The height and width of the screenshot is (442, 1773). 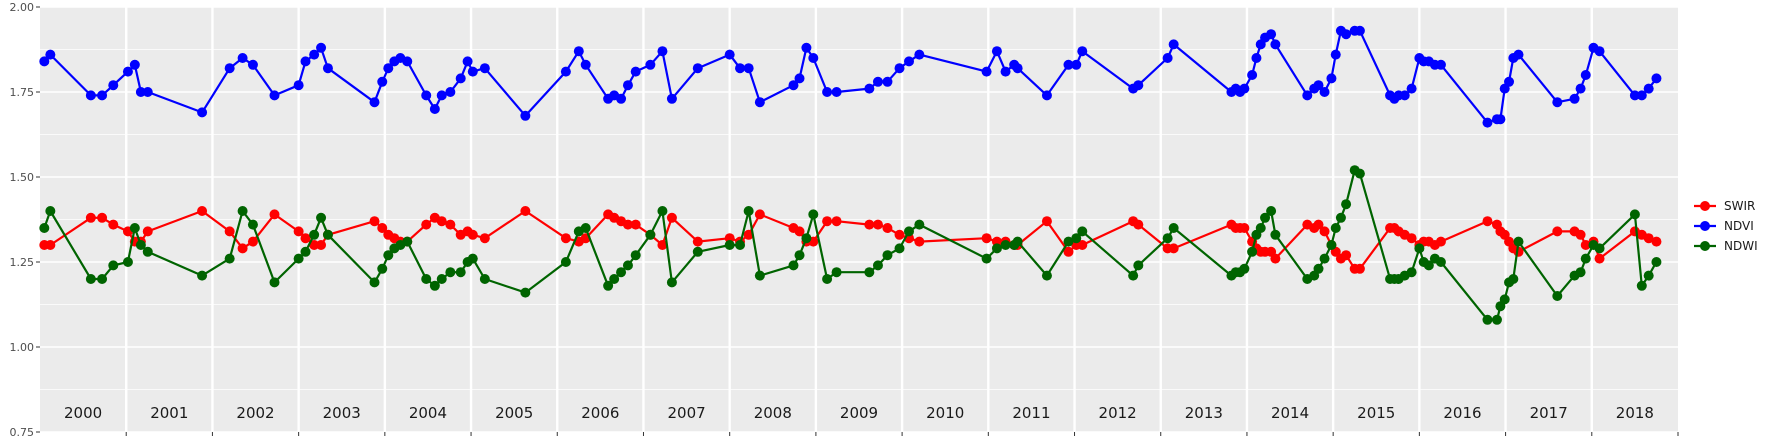 What do you see at coordinates (428, 413) in the screenshot?
I see `year-label: 2004` at bounding box center [428, 413].